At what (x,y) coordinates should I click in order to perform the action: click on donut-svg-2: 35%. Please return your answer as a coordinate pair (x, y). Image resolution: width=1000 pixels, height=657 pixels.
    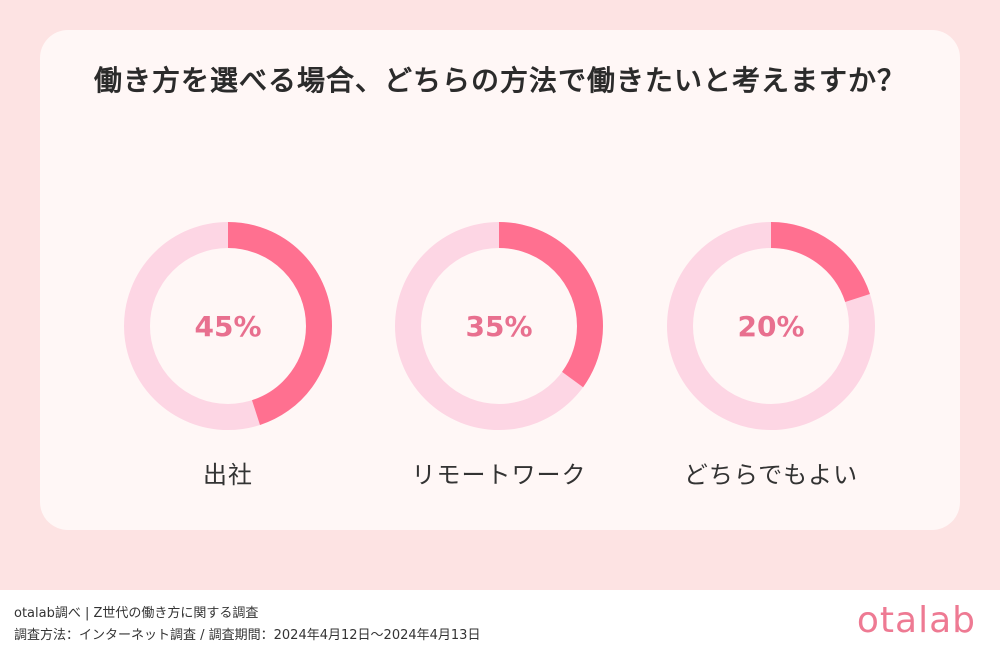
    Looking at the image, I should click on (499, 326).